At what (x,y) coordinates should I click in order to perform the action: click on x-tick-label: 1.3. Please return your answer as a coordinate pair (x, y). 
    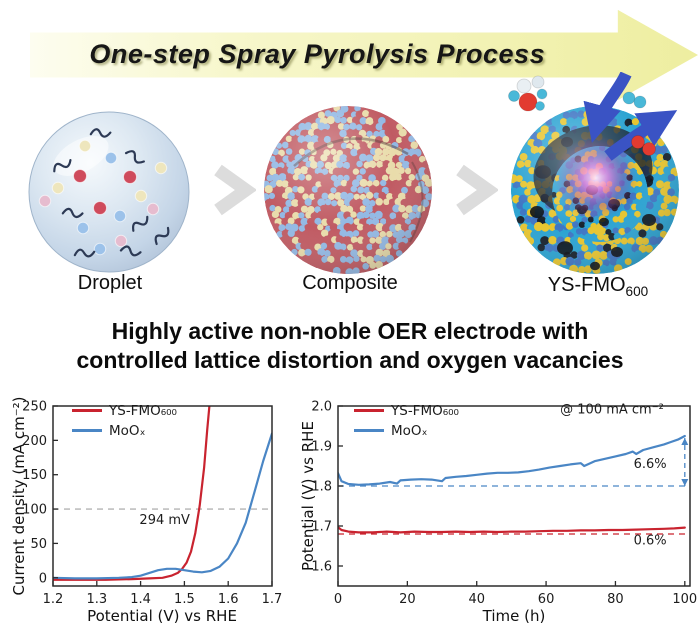
    Looking at the image, I should click on (96, 599).